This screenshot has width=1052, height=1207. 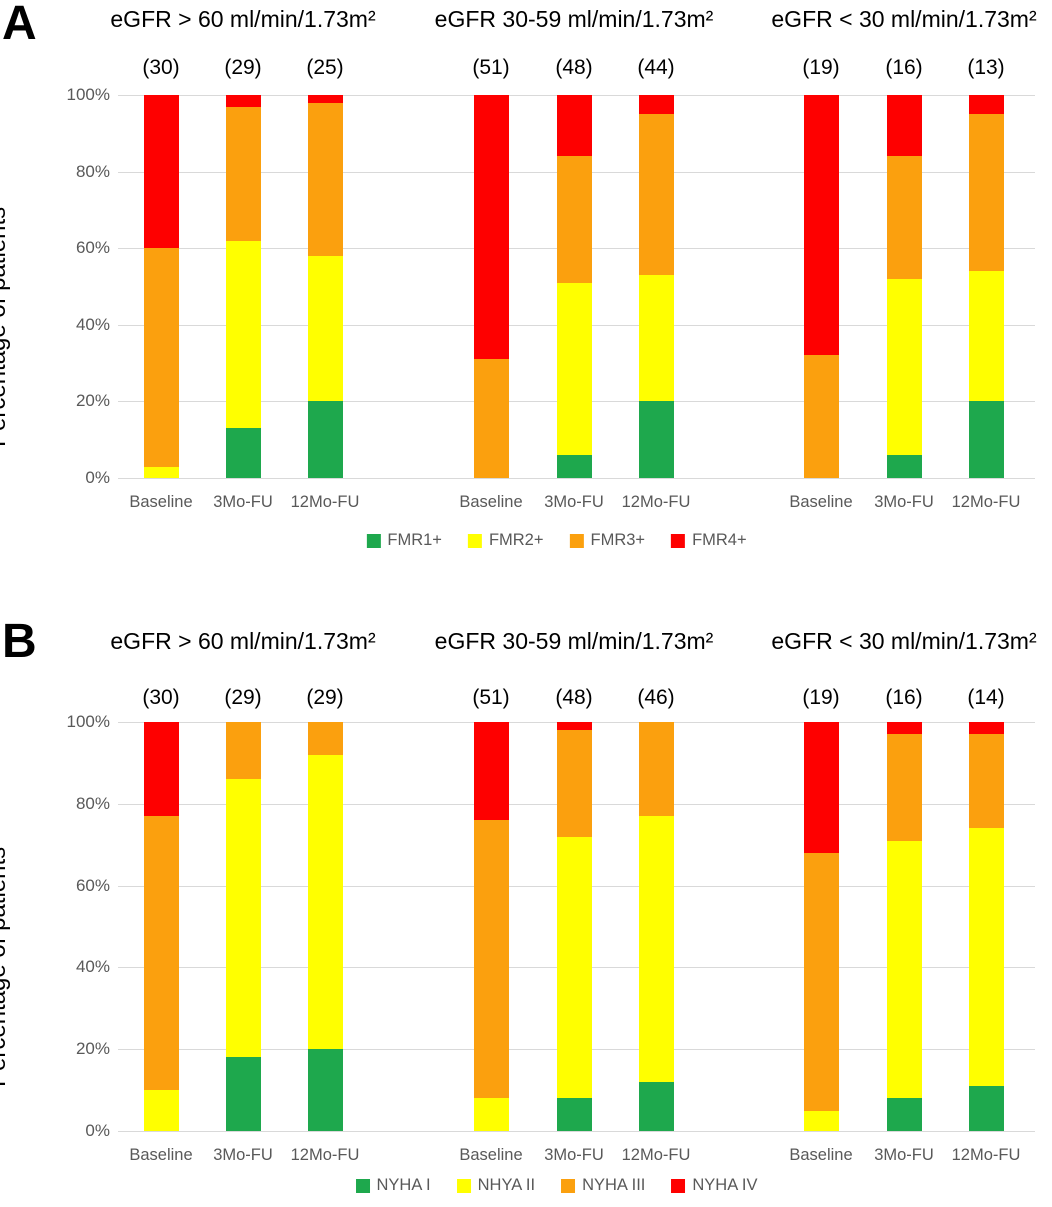 What do you see at coordinates (618, 540) in the screenshot?
I see `legend-label: FMR3+` at bounding box center [618, 540].